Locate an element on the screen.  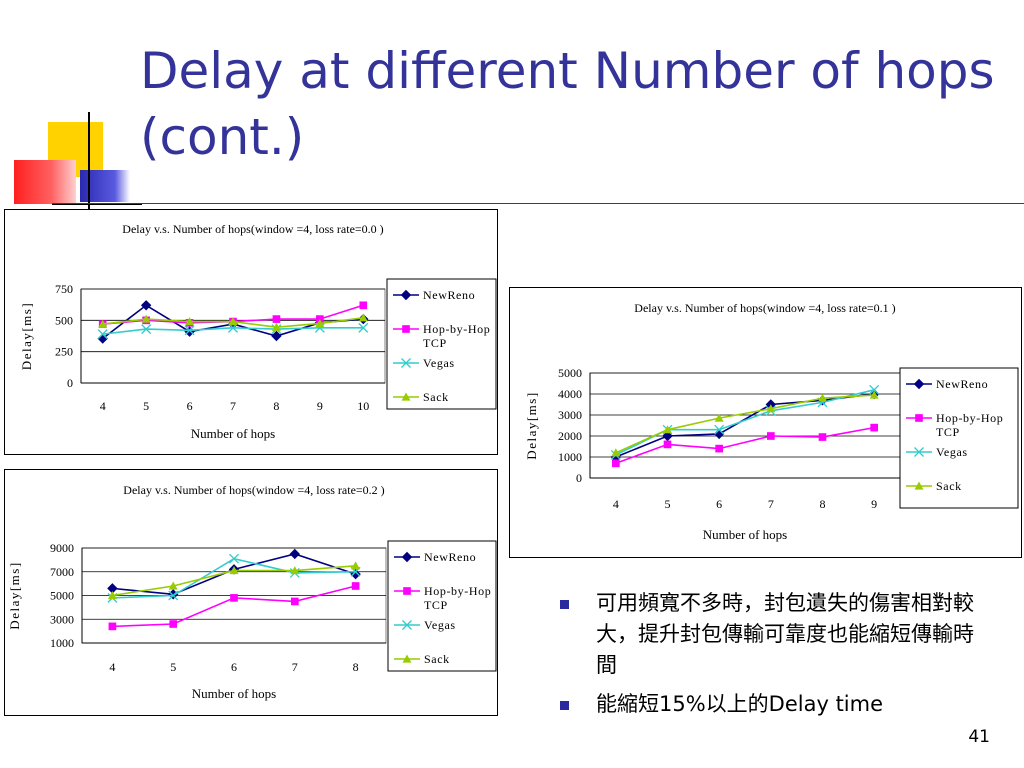
y-tick-label: 7000 is located at coordinates (62, 572).